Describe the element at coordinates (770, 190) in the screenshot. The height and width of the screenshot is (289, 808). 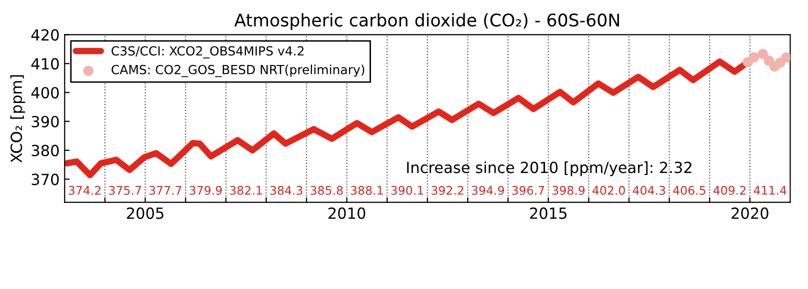
I see `annotation: 411.4` at that location.